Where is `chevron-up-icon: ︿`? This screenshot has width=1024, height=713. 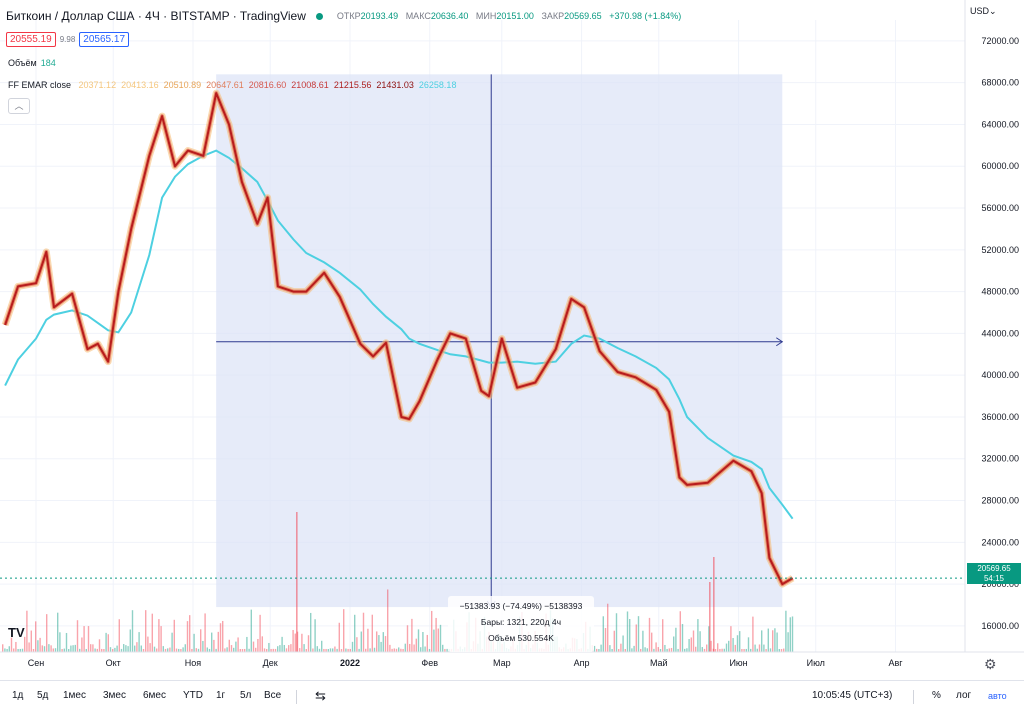
chevron-up-icon: ︿ is located at coordinates (19, 106).